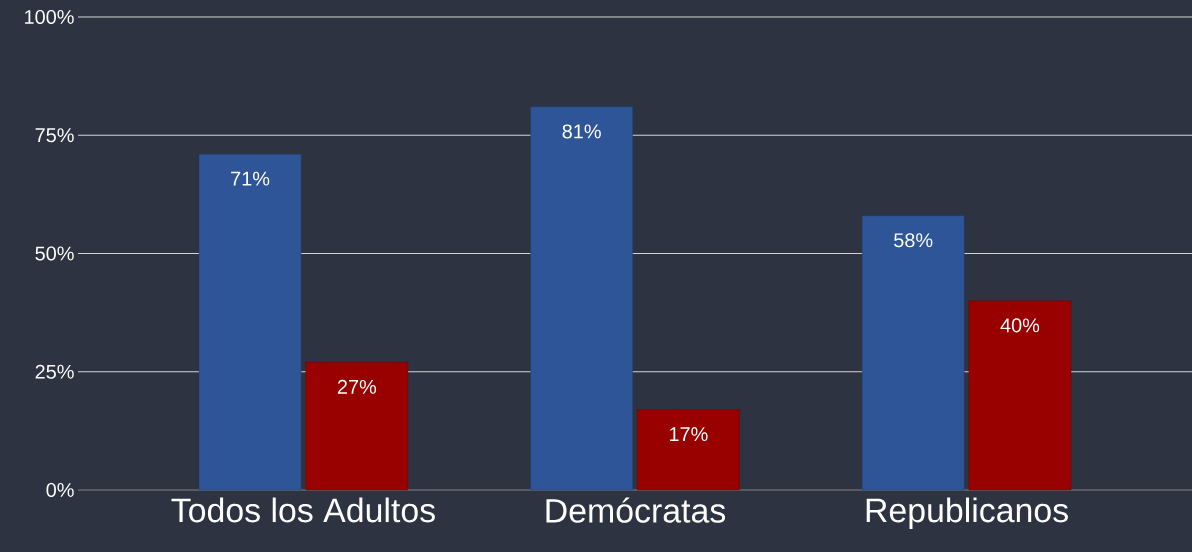 This screenshot has height=552, width=1192. Describe the element at coordinates (54, 253) in the screenshot. I see `y-tick-label: 50%` at that location.